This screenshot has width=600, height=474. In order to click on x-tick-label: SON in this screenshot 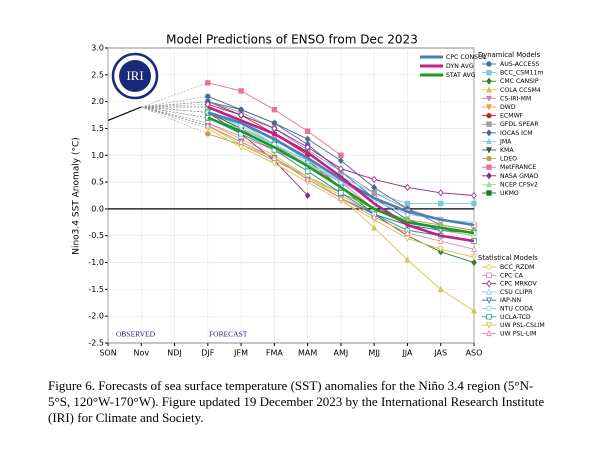, I will do `click(107, 353)`.